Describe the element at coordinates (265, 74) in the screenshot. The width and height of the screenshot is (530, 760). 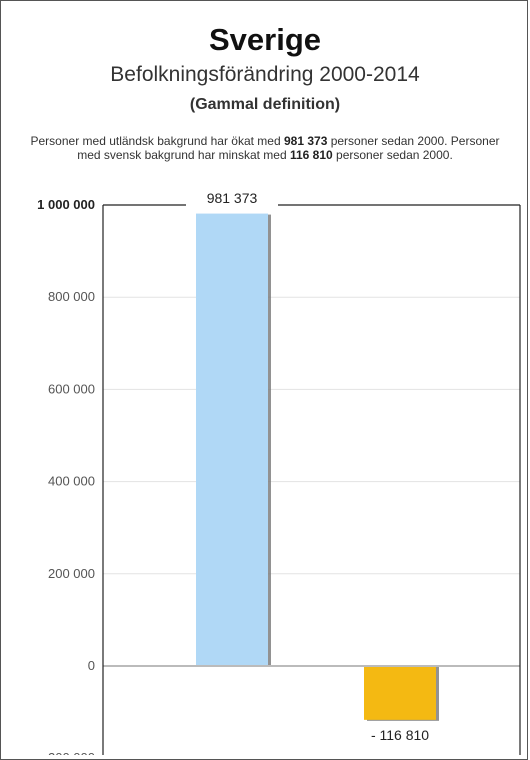
I see `chart-subtitle: Befolkningsförändring 2000-2014` at that location.